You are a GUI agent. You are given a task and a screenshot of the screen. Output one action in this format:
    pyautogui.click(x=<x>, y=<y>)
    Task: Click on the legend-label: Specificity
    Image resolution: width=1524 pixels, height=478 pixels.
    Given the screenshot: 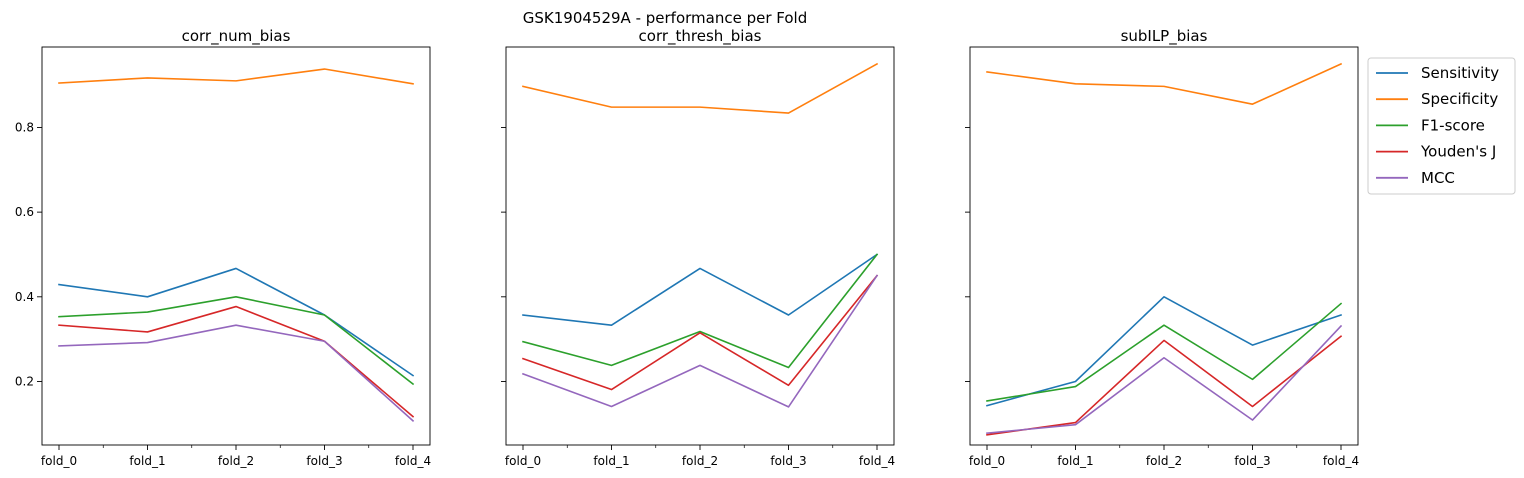 What is the action you would take?
    pyautogui.click(x=1459, y=99)
    